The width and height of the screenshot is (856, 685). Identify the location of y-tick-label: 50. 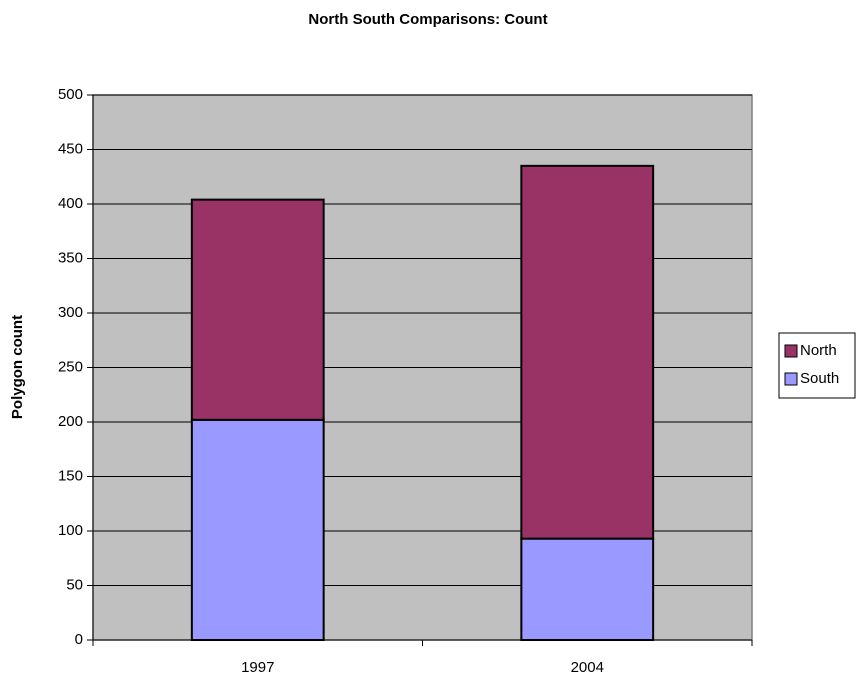
(74, 584).